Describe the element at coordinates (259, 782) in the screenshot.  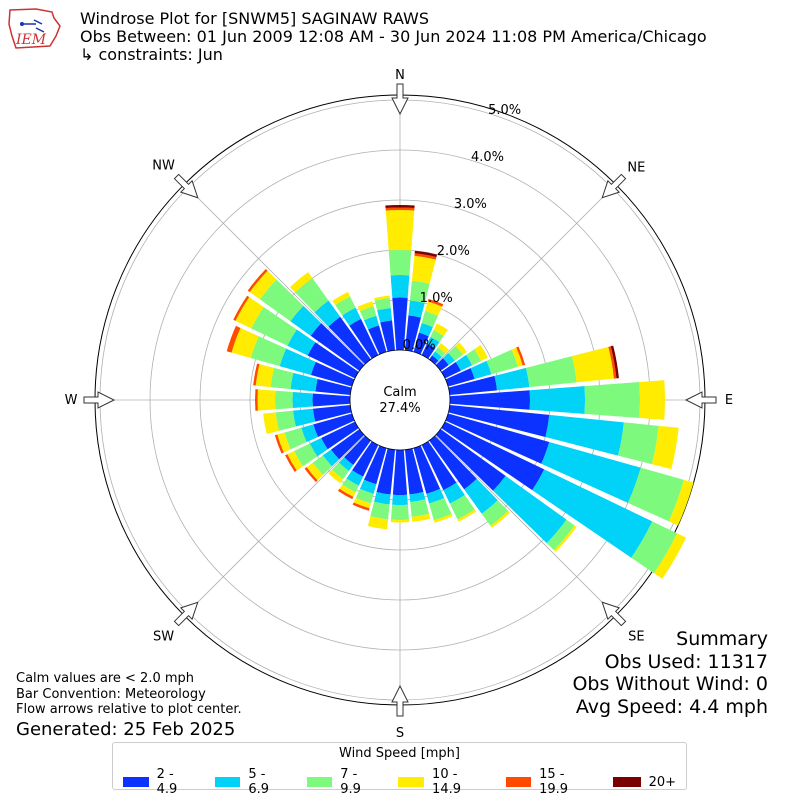
I see `legend-label: 5 - 6.9` at that location.